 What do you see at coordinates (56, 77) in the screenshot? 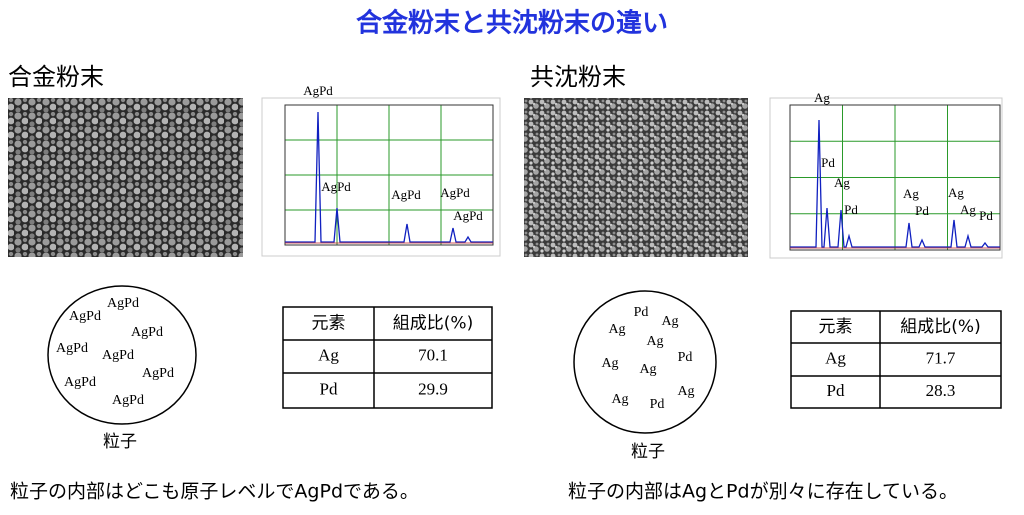
I see `section-heading: 合金粉末` at bounding box center [56, 77].